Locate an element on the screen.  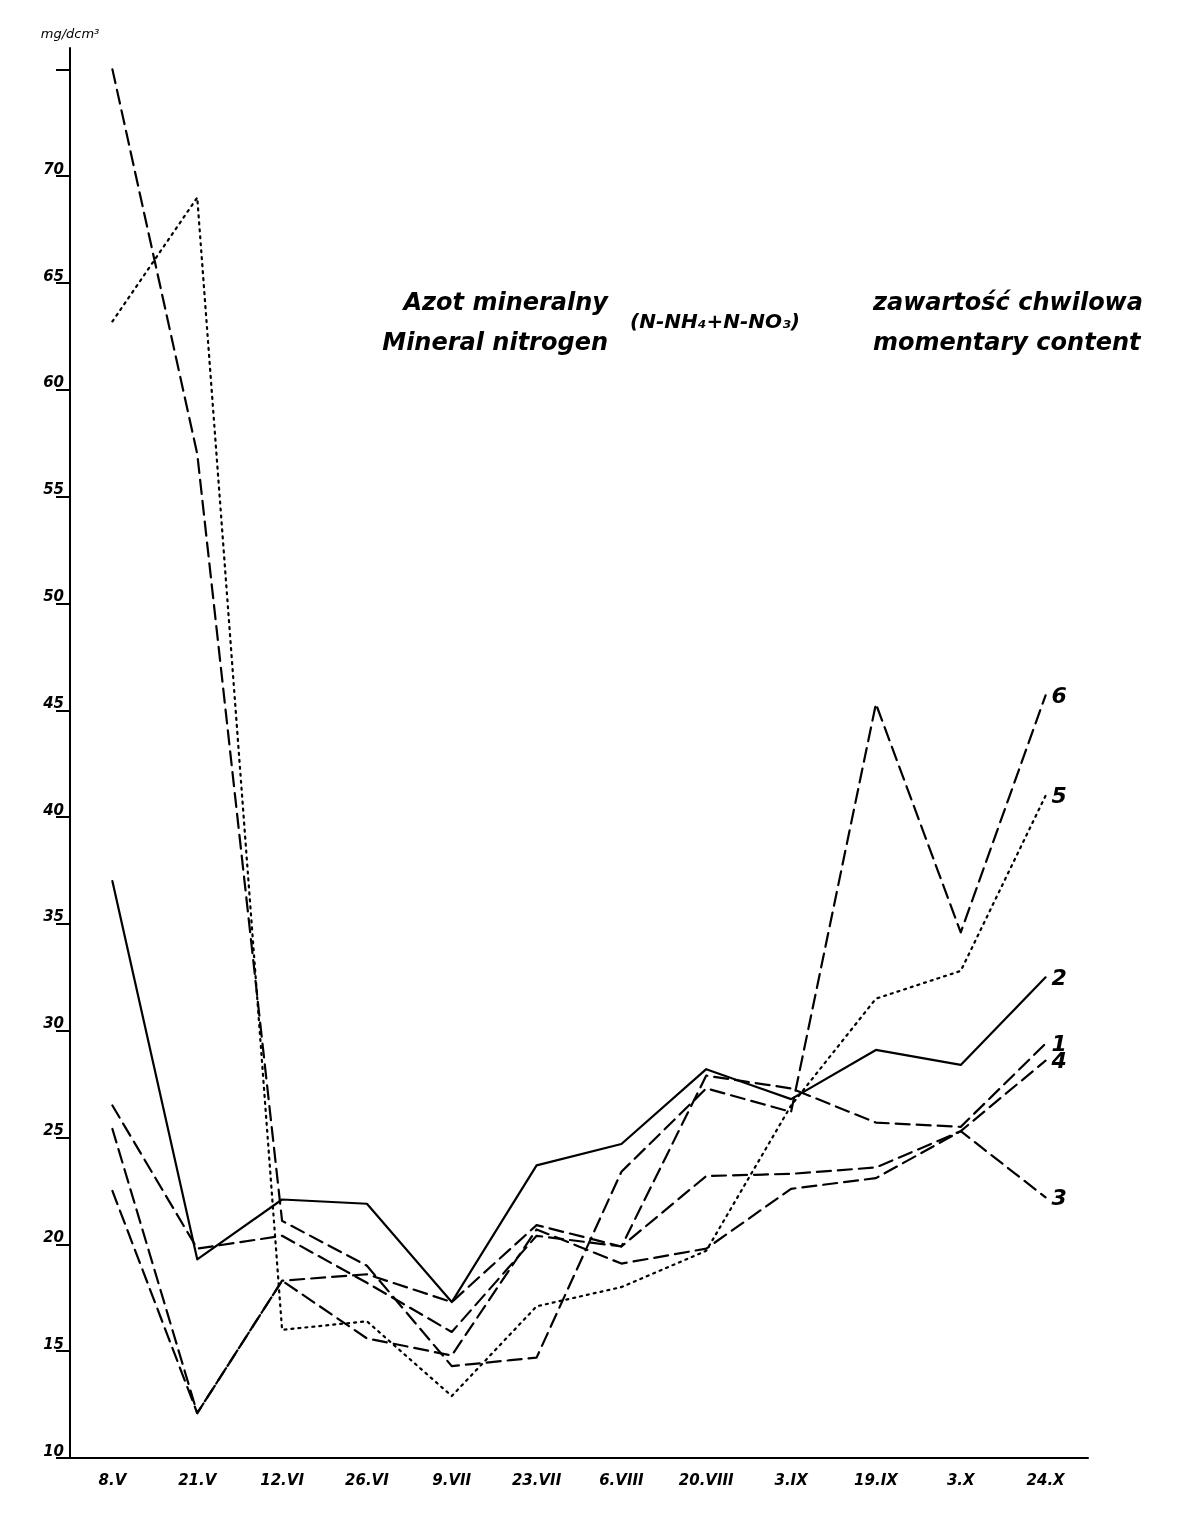
x-tick-label: 24.X is located at coordinates (1046, 1479).